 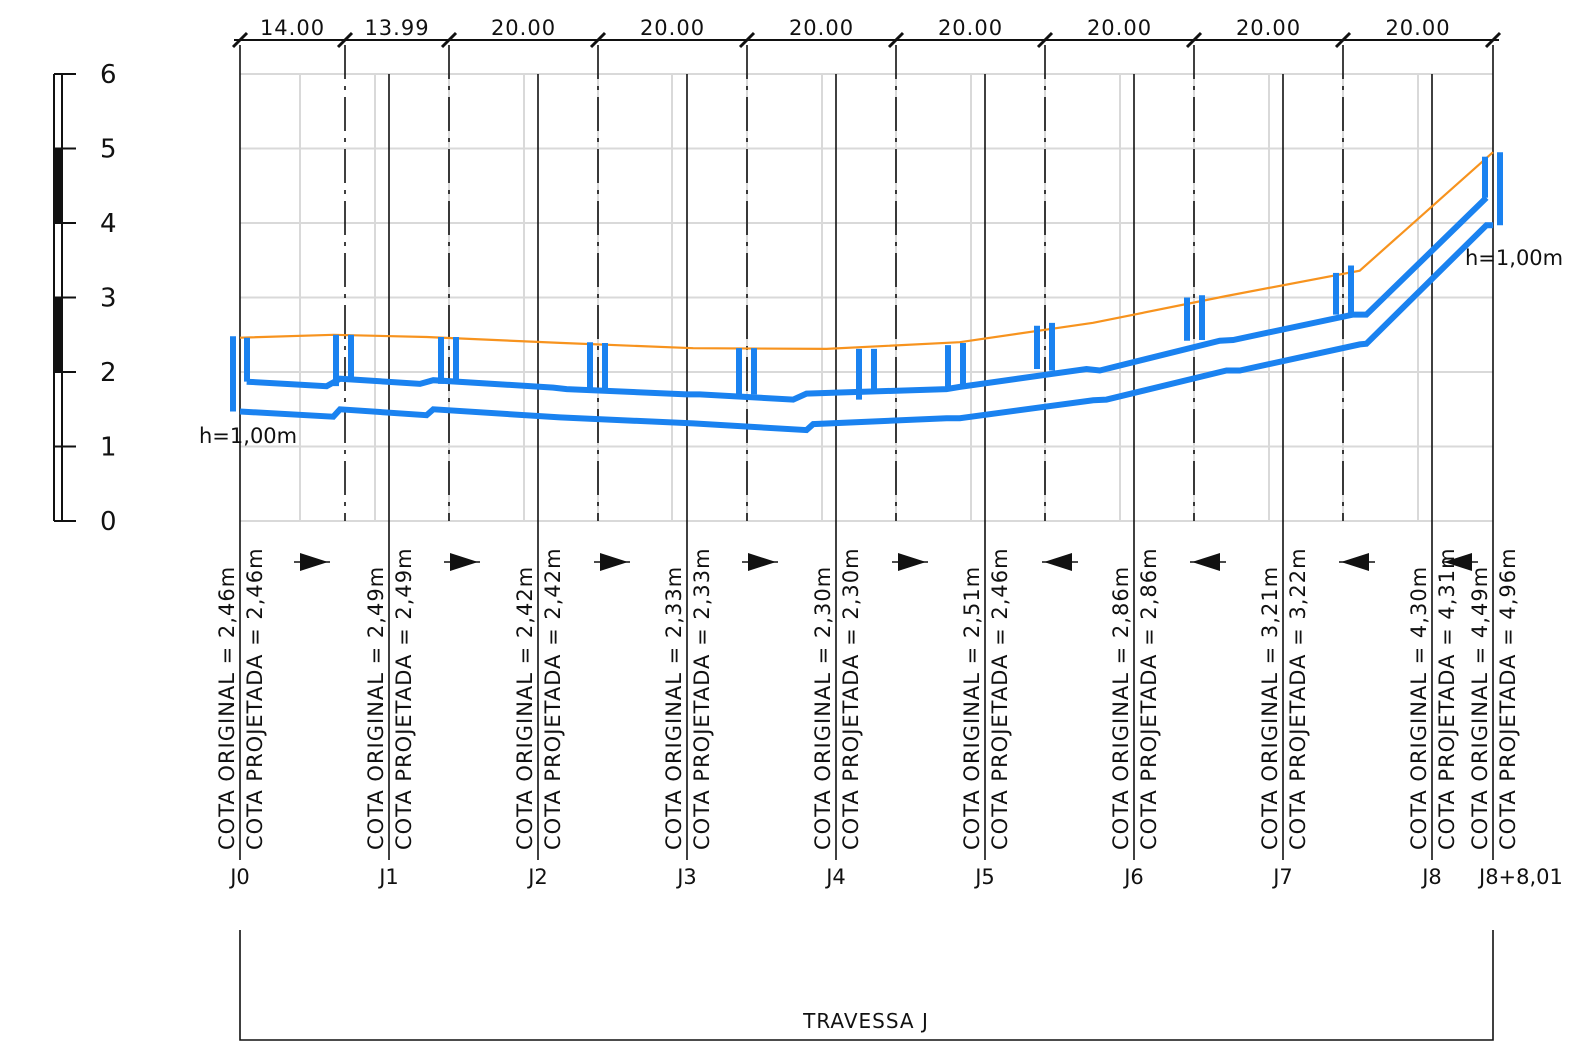 I want to click on street-name: TRAVESSA J, so click(x=865, y=1021).